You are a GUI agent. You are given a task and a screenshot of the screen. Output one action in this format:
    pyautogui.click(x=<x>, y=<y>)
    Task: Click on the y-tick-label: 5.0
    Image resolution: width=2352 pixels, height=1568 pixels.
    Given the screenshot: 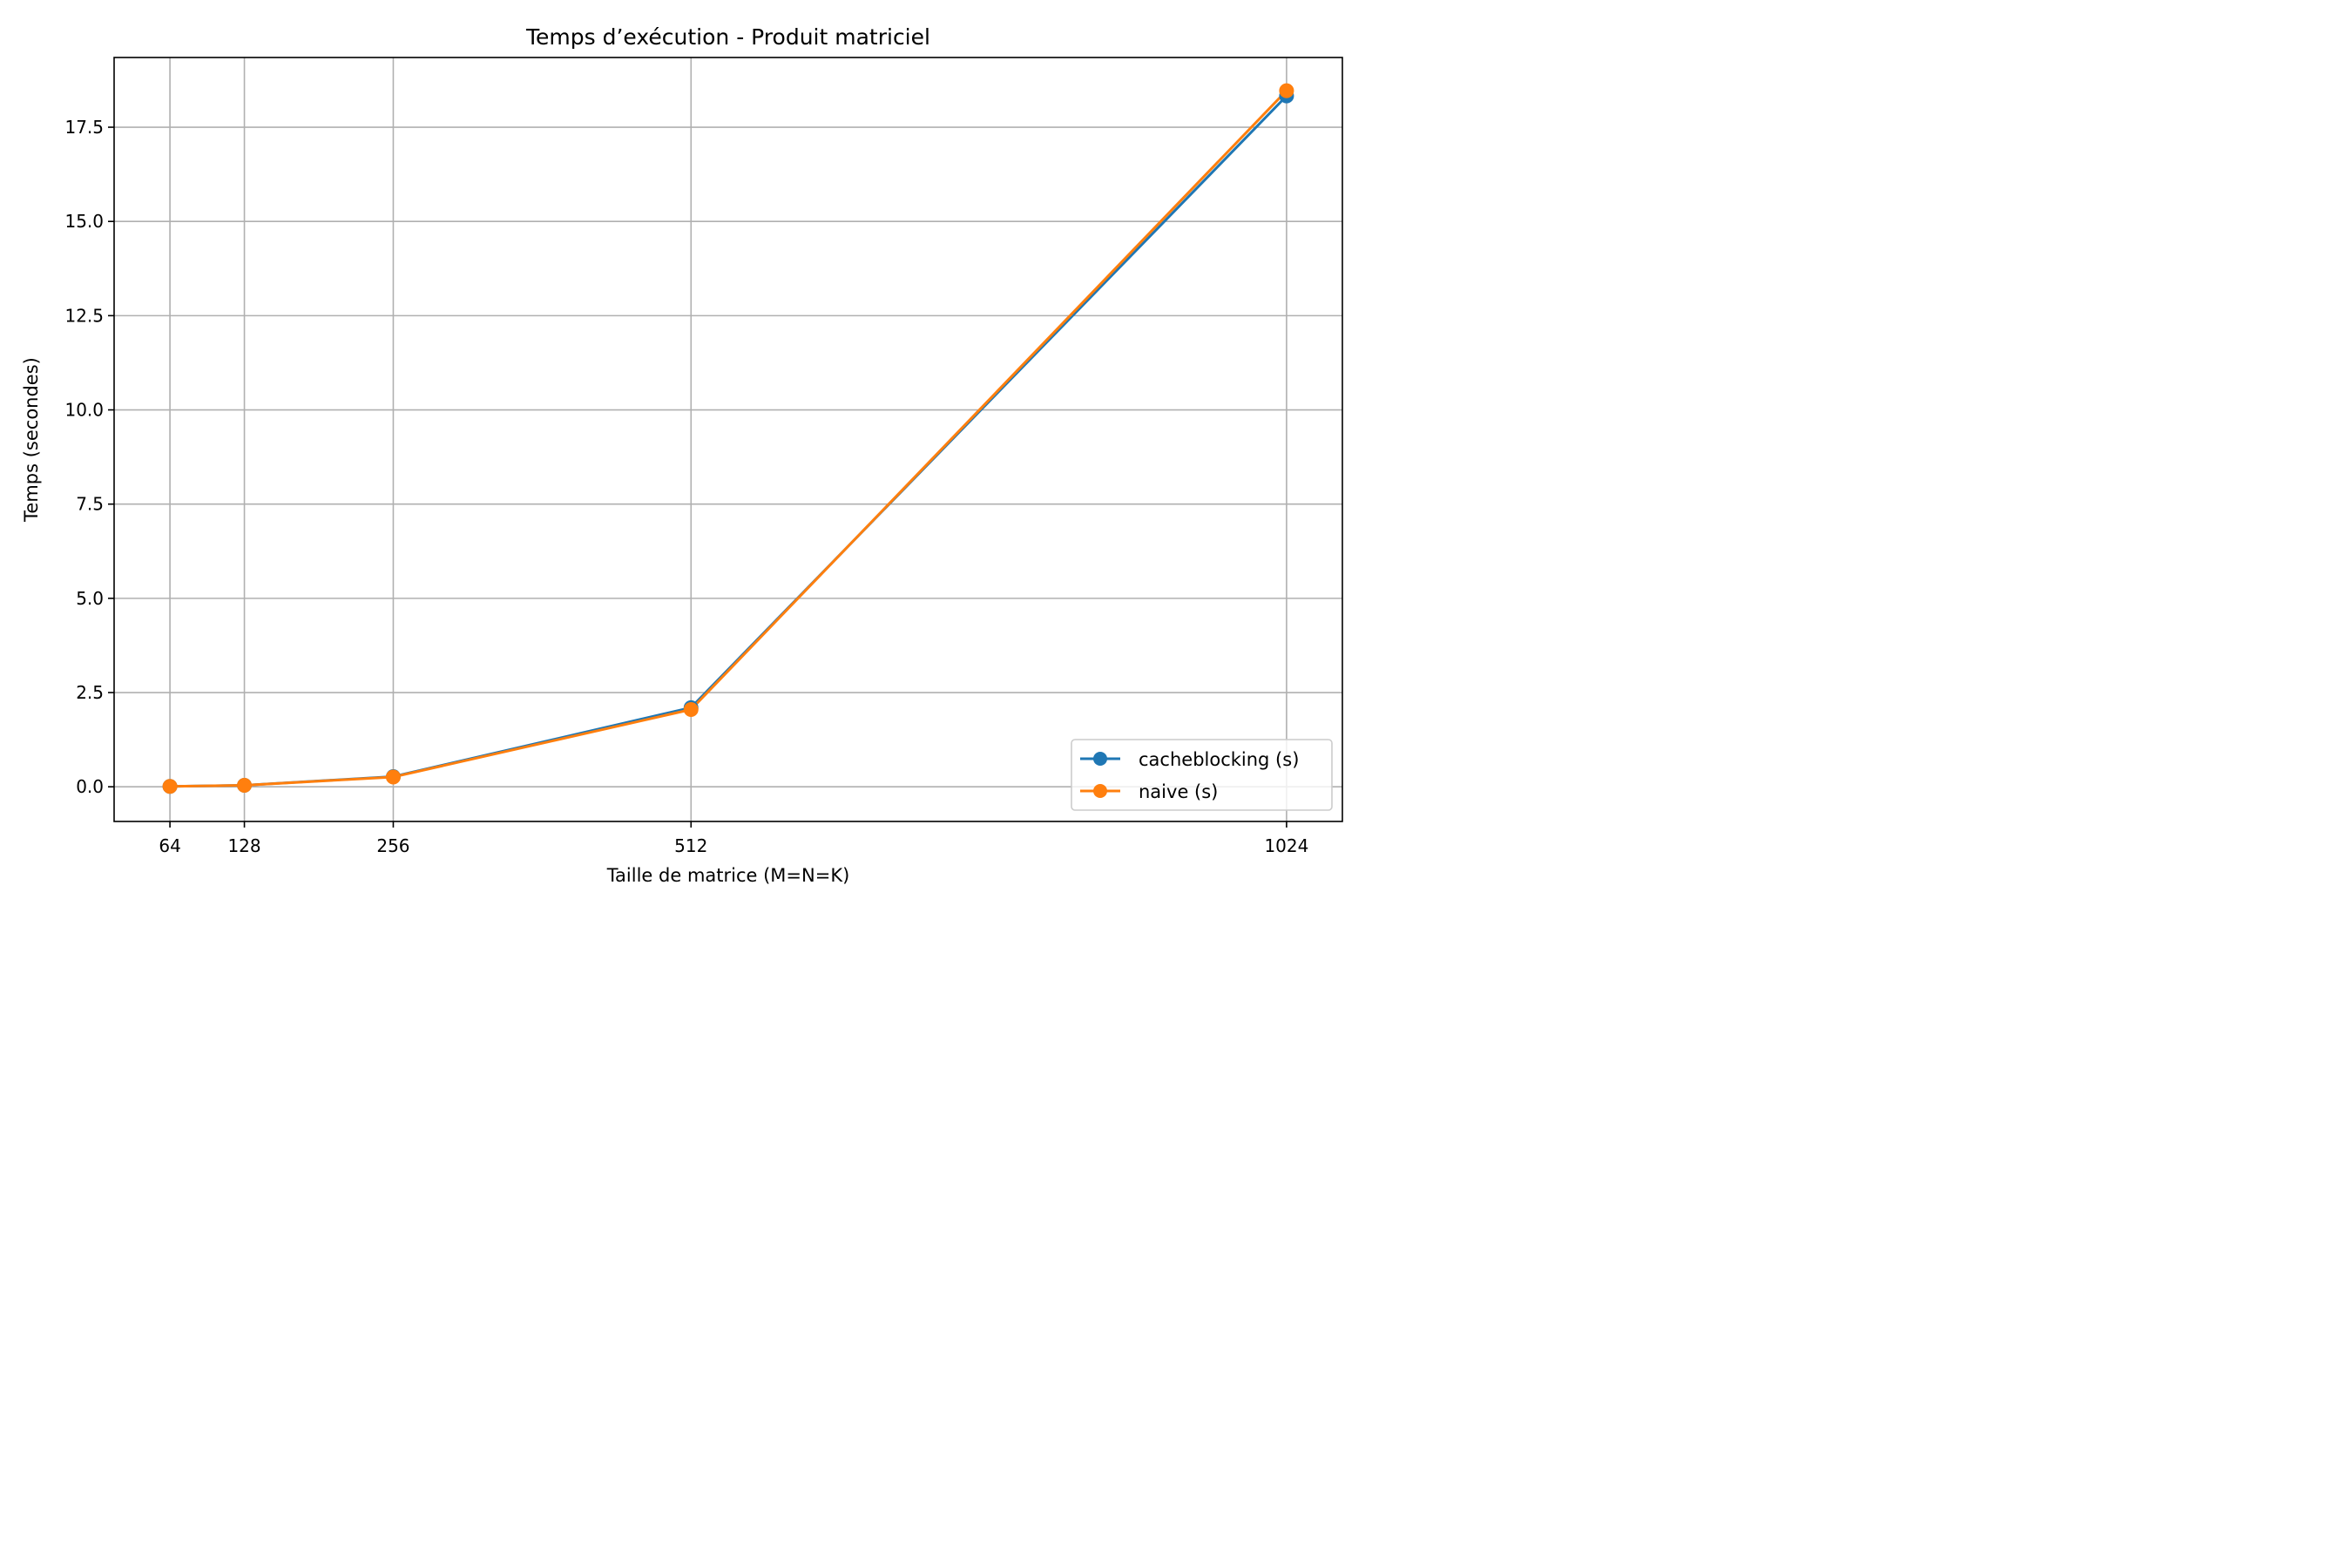 What is the action you would take?
    pyautogui.click(x=90, y=598)
    